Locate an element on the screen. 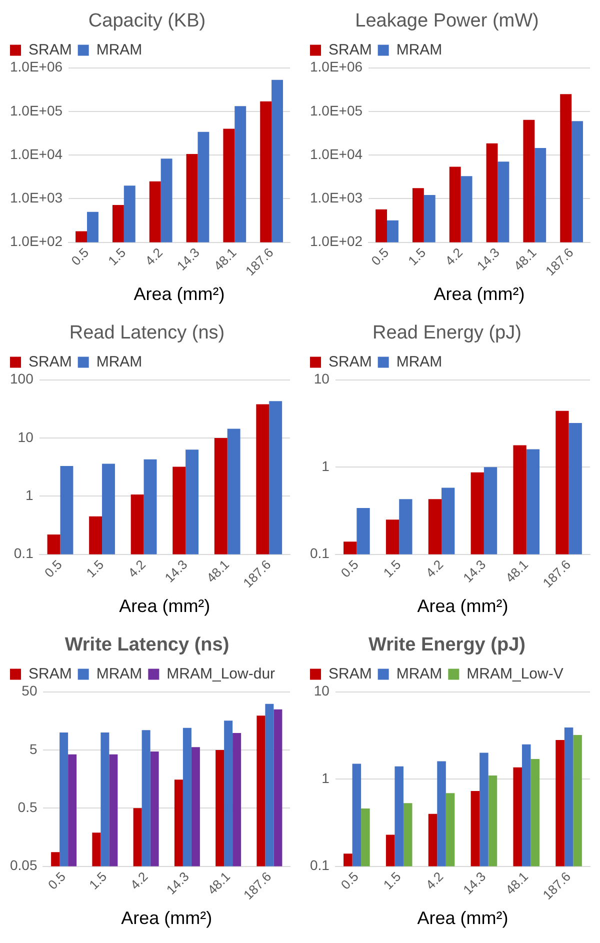 This screenshot has height=943, width=600. legend-label: MRAM_Low-V is located at coordinates (515, 673).